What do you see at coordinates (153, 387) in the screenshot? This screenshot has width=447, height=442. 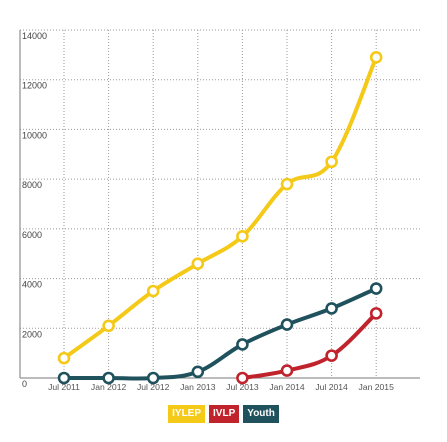 I see `x-tick-label: Jul 2012` at bounding box center [153, 387].